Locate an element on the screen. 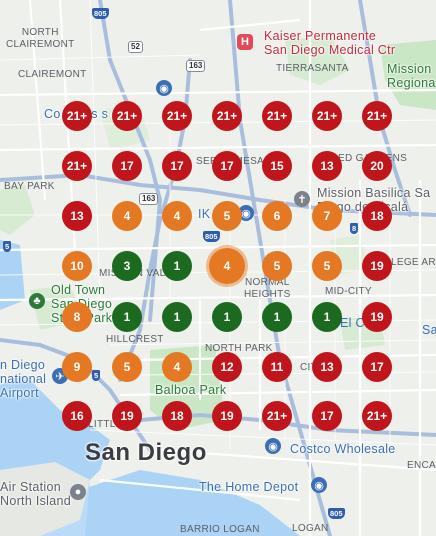 The image size is (436, 536). label-normal-heights: NORMAL HEIGHTS is located at coordinates (267, 288).